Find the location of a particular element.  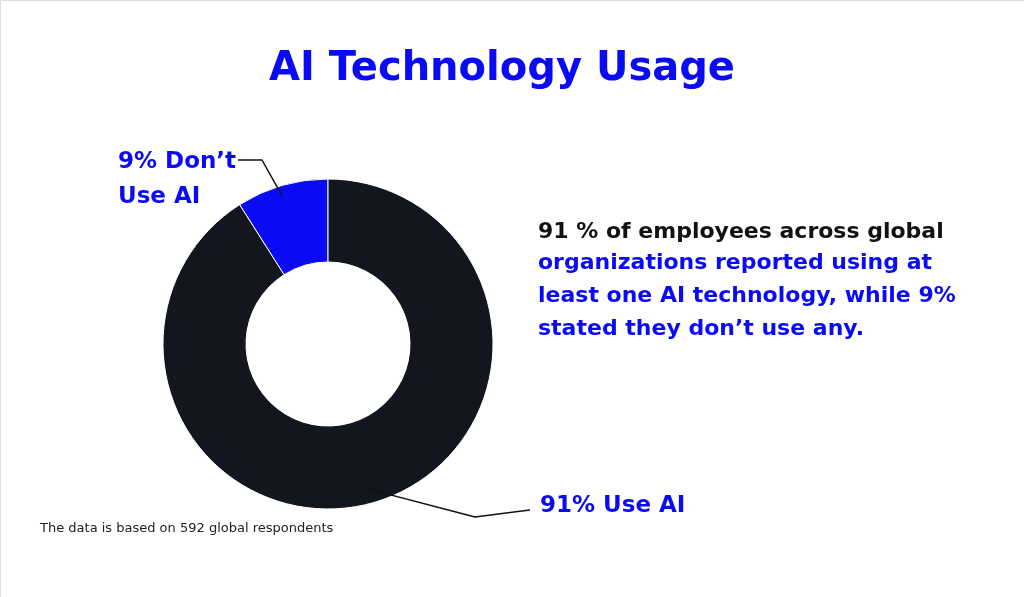

slice-label: 9% Don’t Use AI is located at coordinates (177, 177).